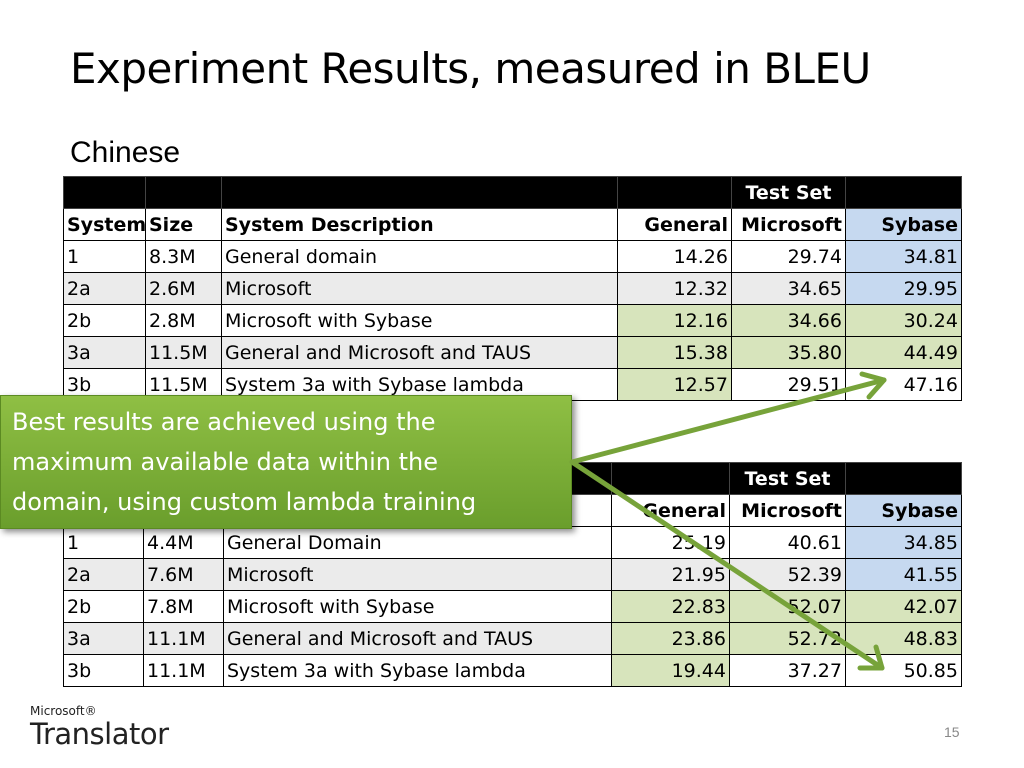 This screenshot has height=768, width=1024. What do you see at coordinates (225, 462) in the screenshot?
I see `callout-line: maximum available data within the` at bounding box center [225, 462].